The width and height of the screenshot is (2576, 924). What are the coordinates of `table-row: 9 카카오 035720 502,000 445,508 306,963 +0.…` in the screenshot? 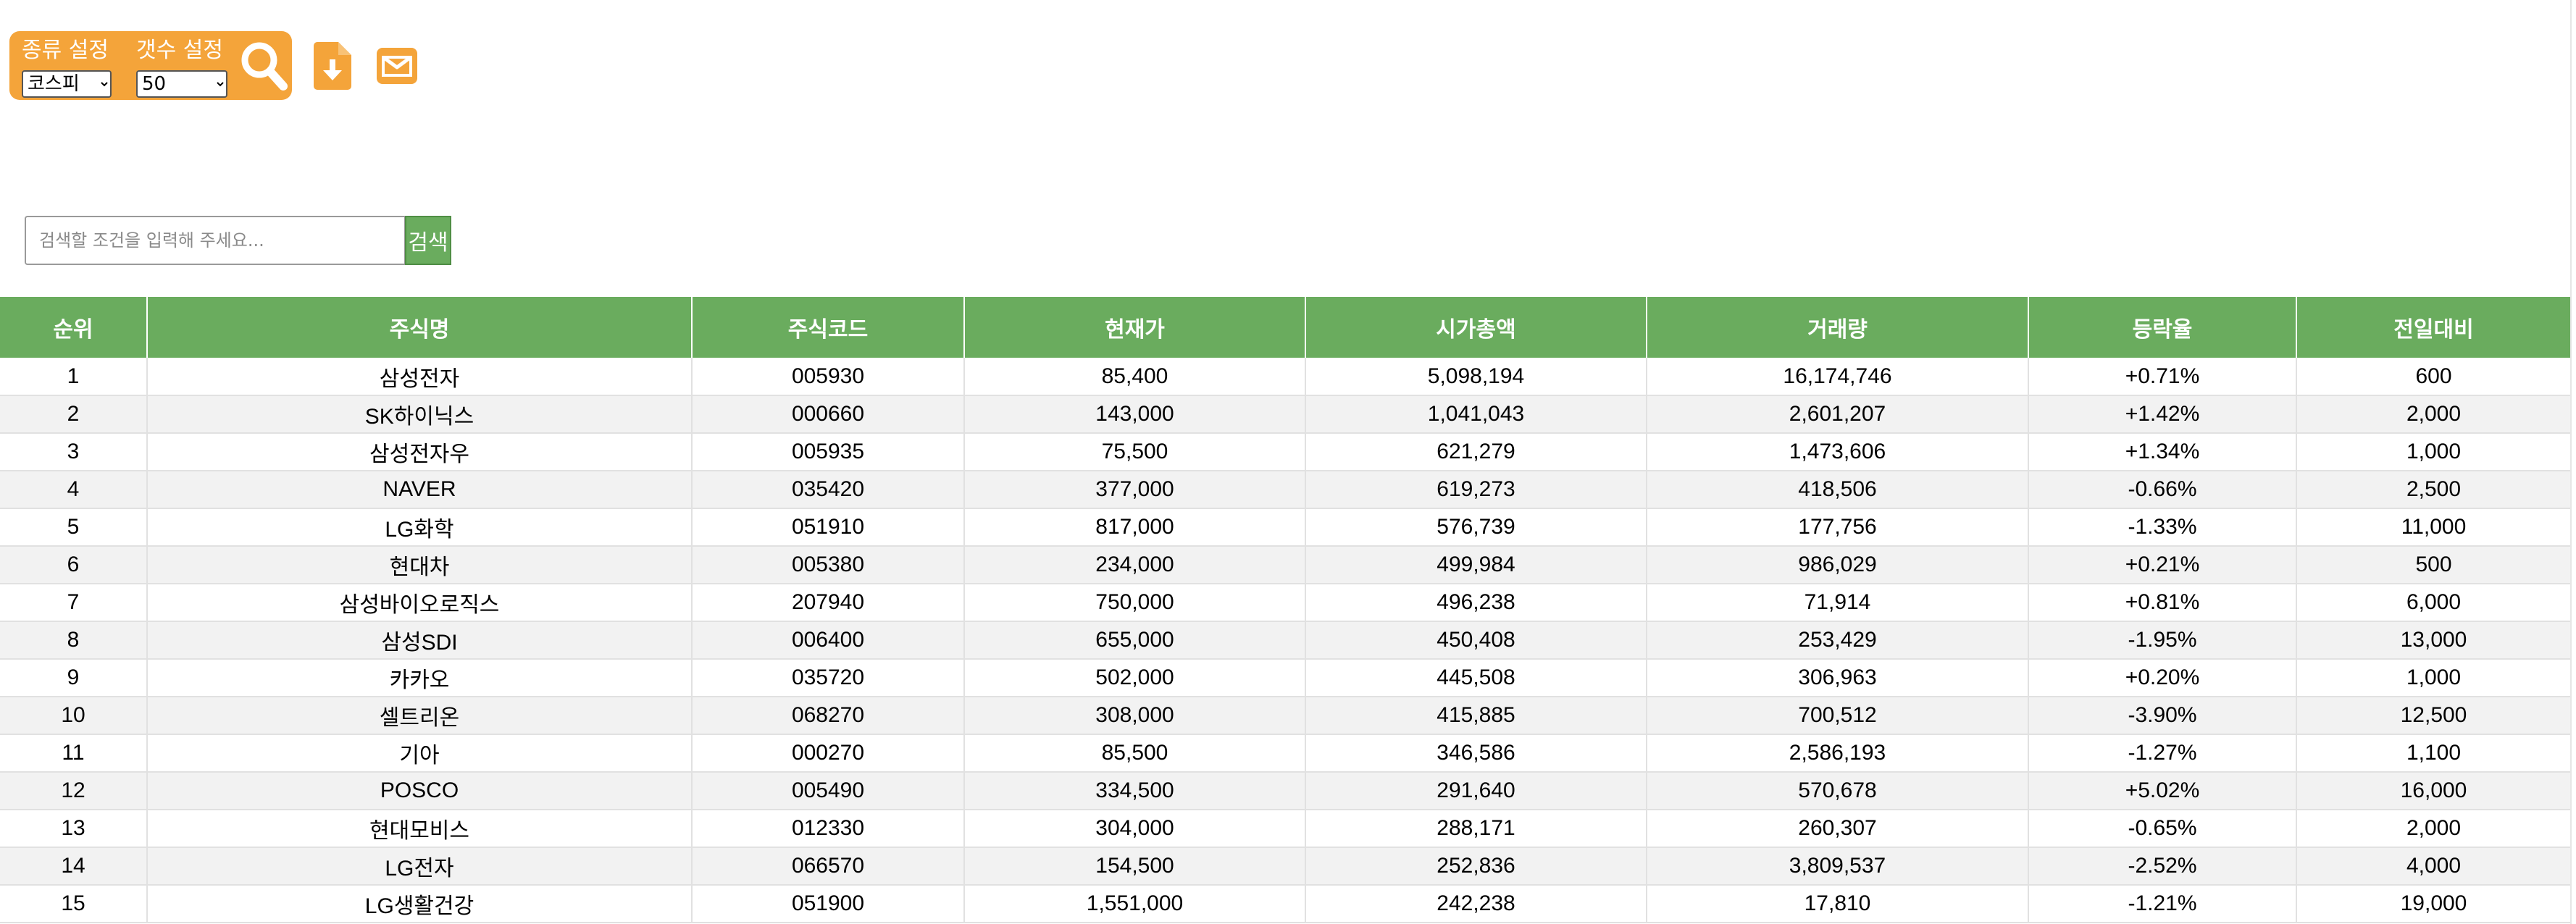 It's located at (1285, 678).